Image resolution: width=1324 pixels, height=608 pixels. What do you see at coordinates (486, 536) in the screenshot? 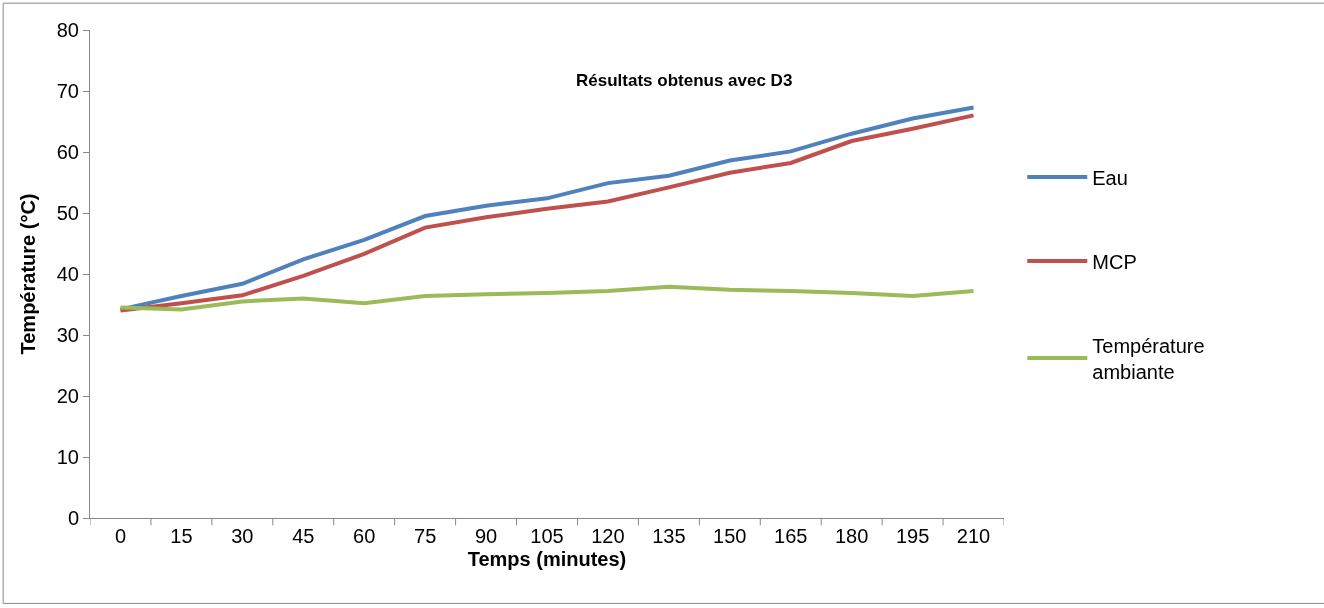
I see `x-tick-label: 90` at bounding box center [486, 536].